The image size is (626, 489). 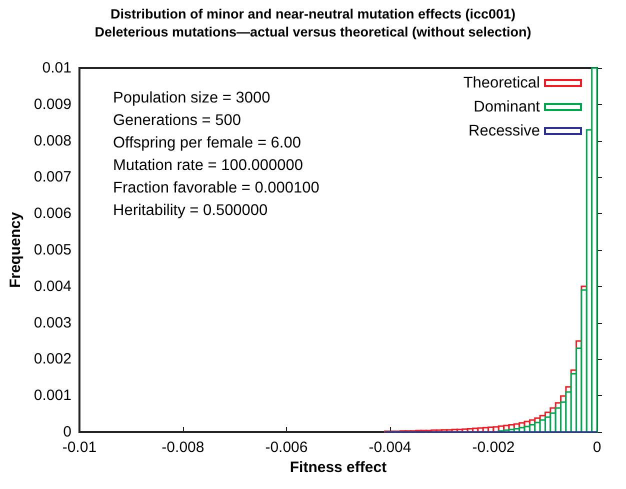 I want to click on x-tick-label: -0.002, so click(x=493, y=447).